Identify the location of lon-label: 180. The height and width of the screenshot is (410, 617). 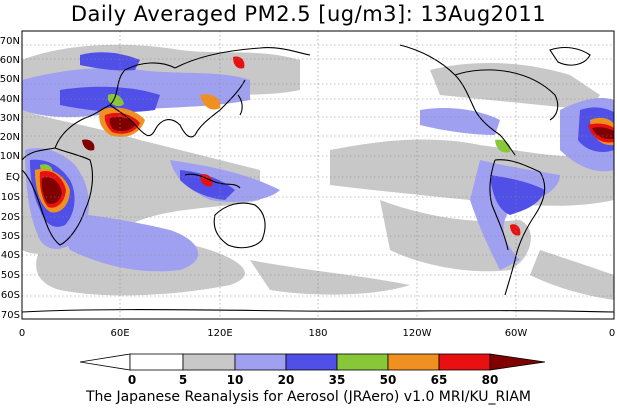
(317, 333).